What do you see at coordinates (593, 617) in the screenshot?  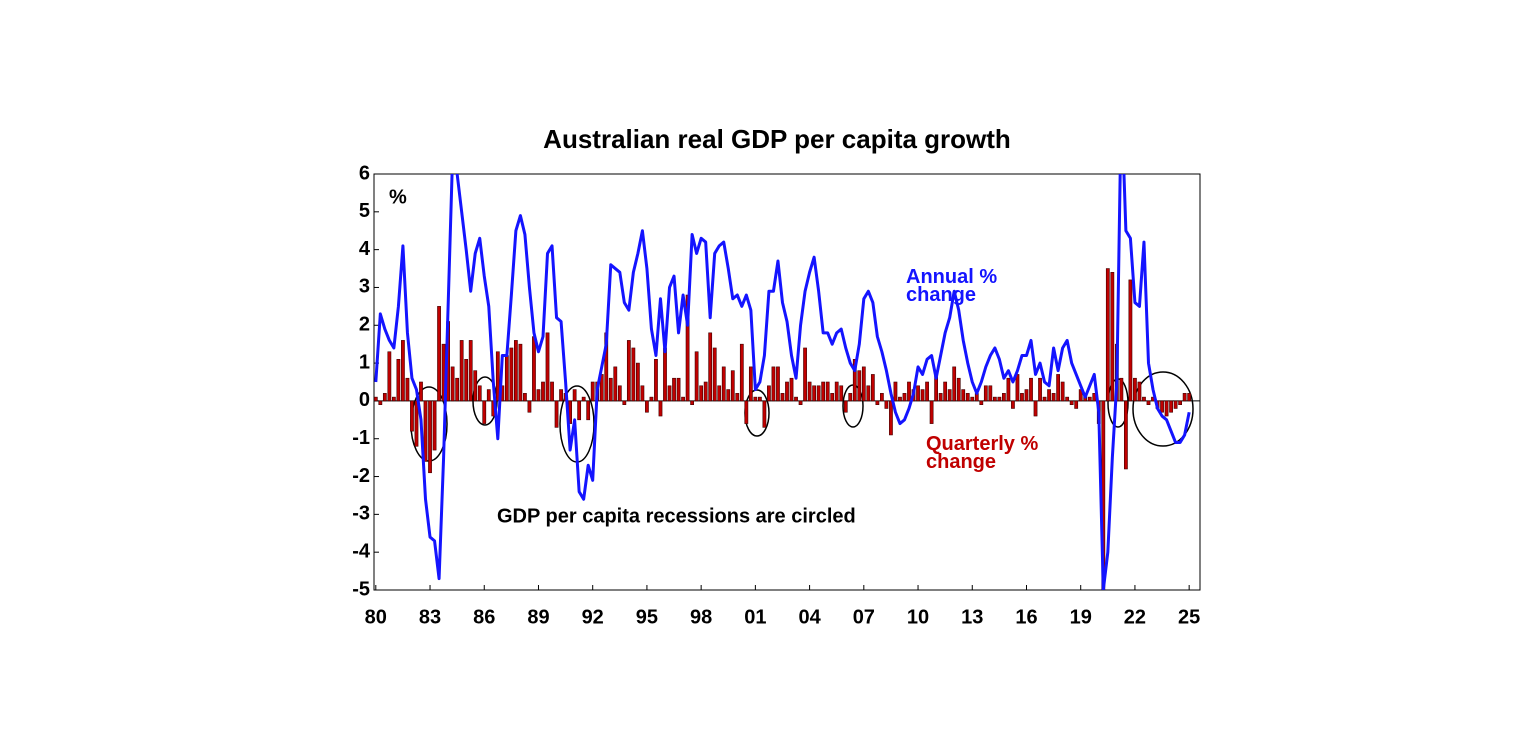 I see `x-tick-label: 92` at bounding box center [593, 617].